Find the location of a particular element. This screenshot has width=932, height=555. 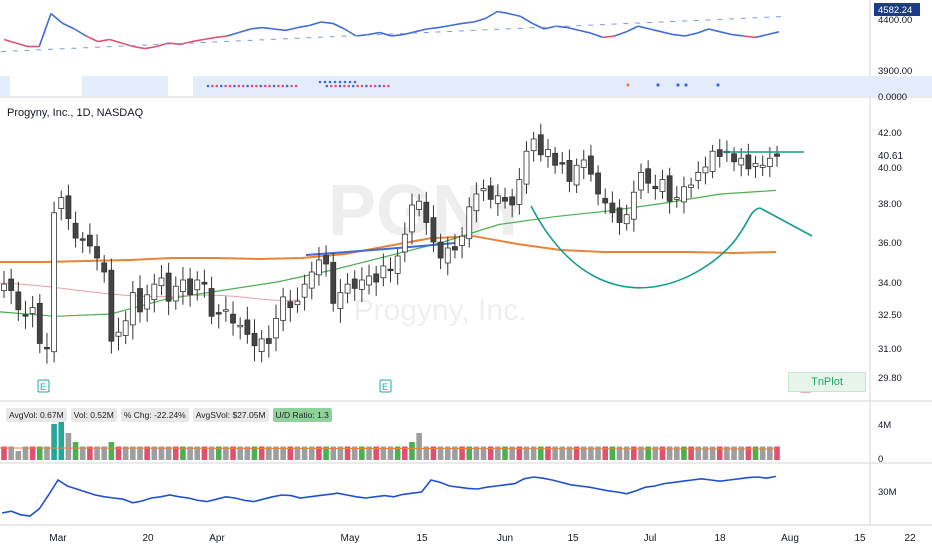

x-axis-tick: 15 is located at coordinates (573, 538).